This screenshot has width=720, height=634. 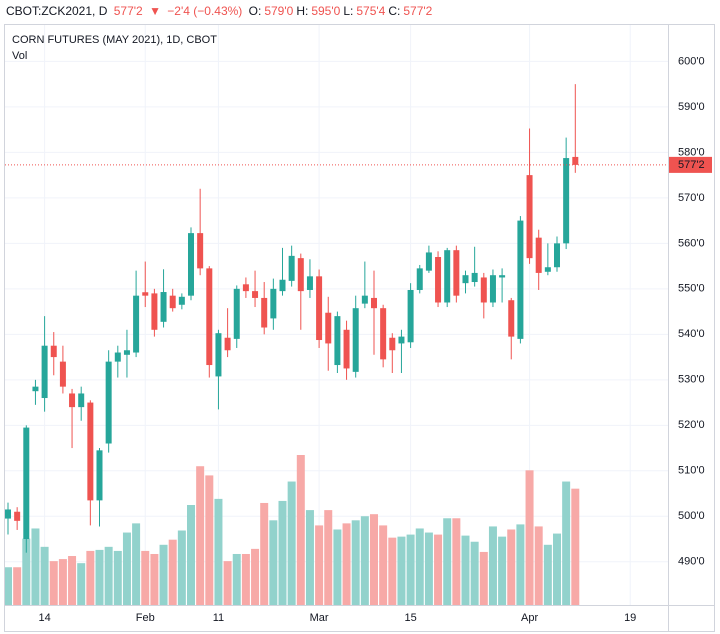 What do you see at coordinates (205, 11) in the screenshot?
I see `change: −2'4 (−0.43%)` at bounding box center [205, 11].